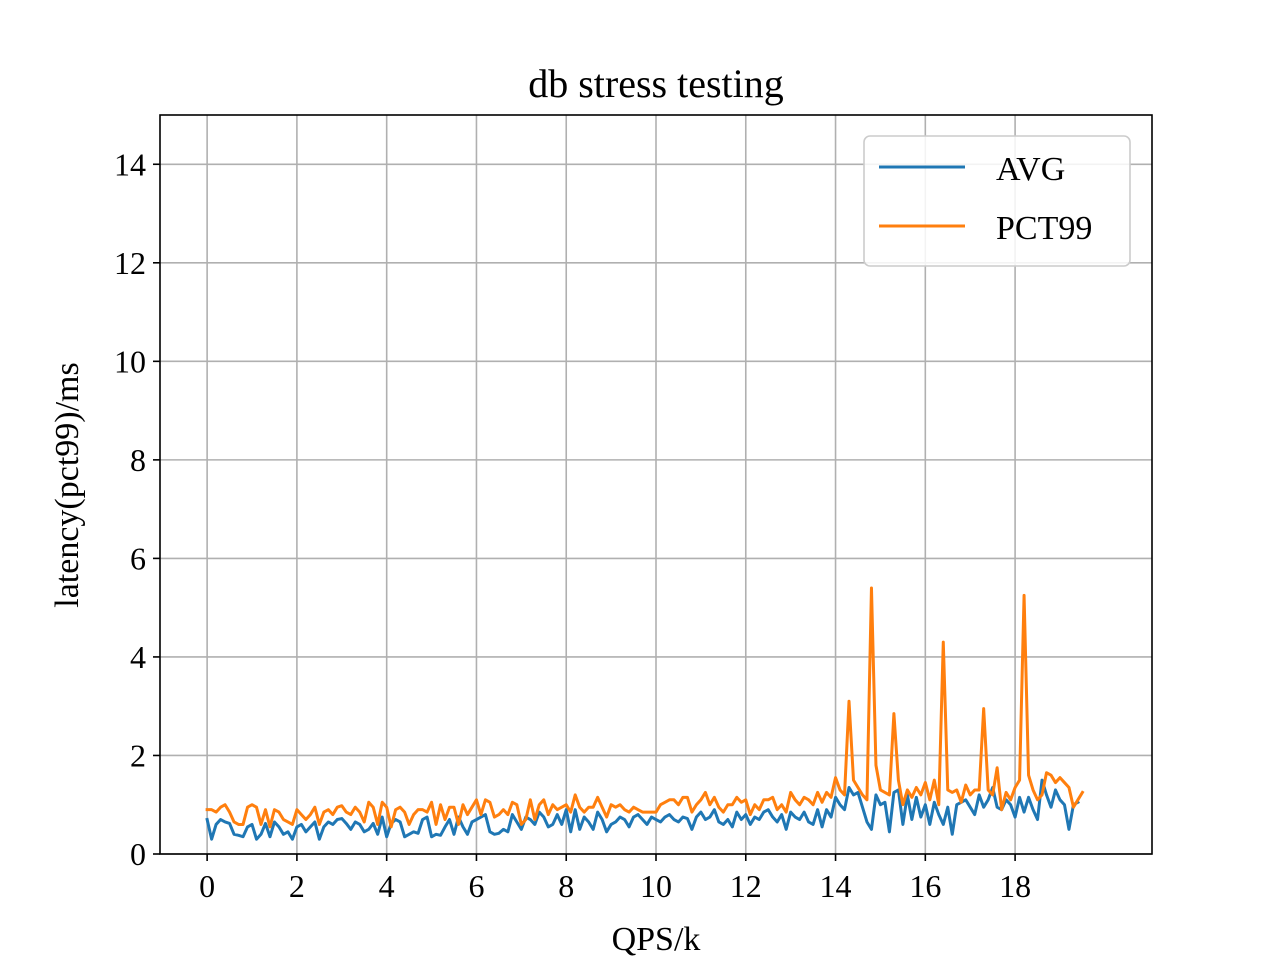 This screenshot has height=960, width=1280. I want to click on y-tick-label: 4, so click(138, 657).